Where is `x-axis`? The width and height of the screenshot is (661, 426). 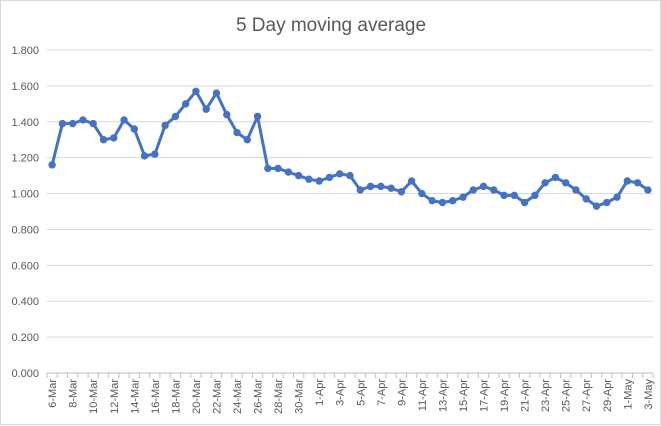 x-axis is located at coordinates (350, 375).